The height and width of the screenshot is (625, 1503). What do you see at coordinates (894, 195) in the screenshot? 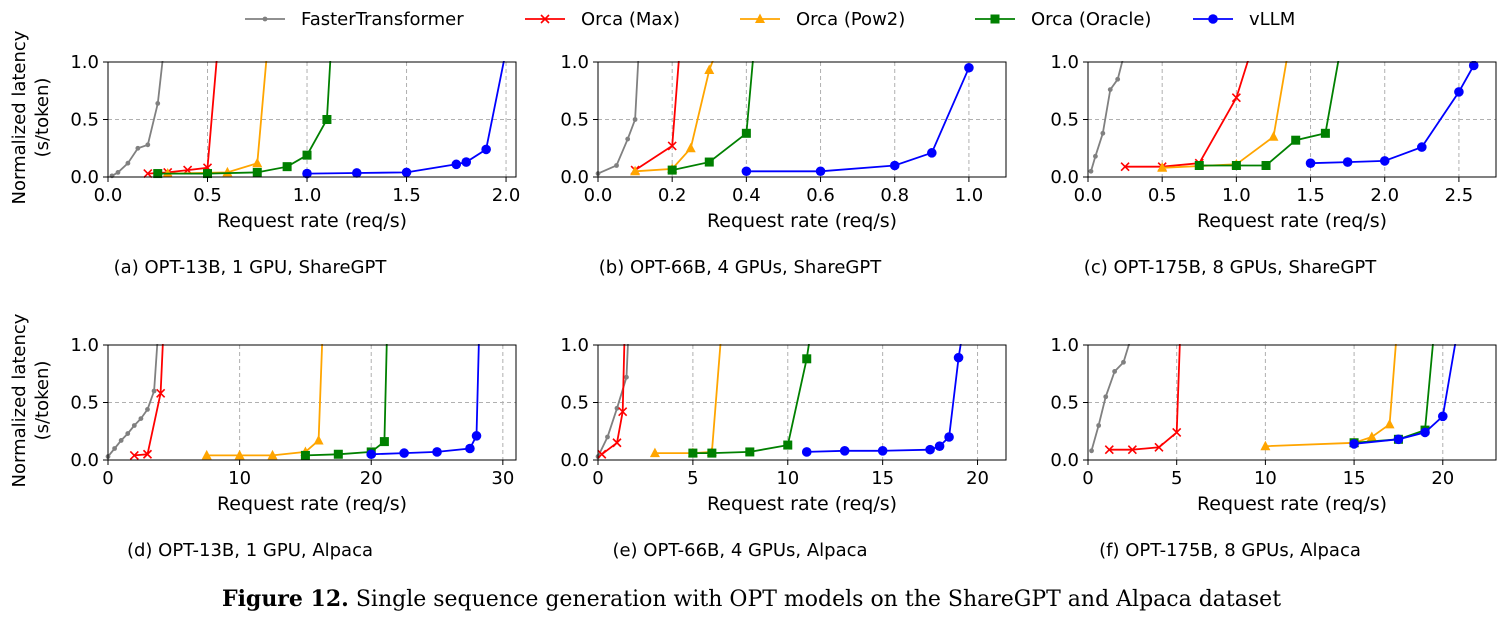
I see `x-tick-label: 0.8` at bounding box center [894, 195].